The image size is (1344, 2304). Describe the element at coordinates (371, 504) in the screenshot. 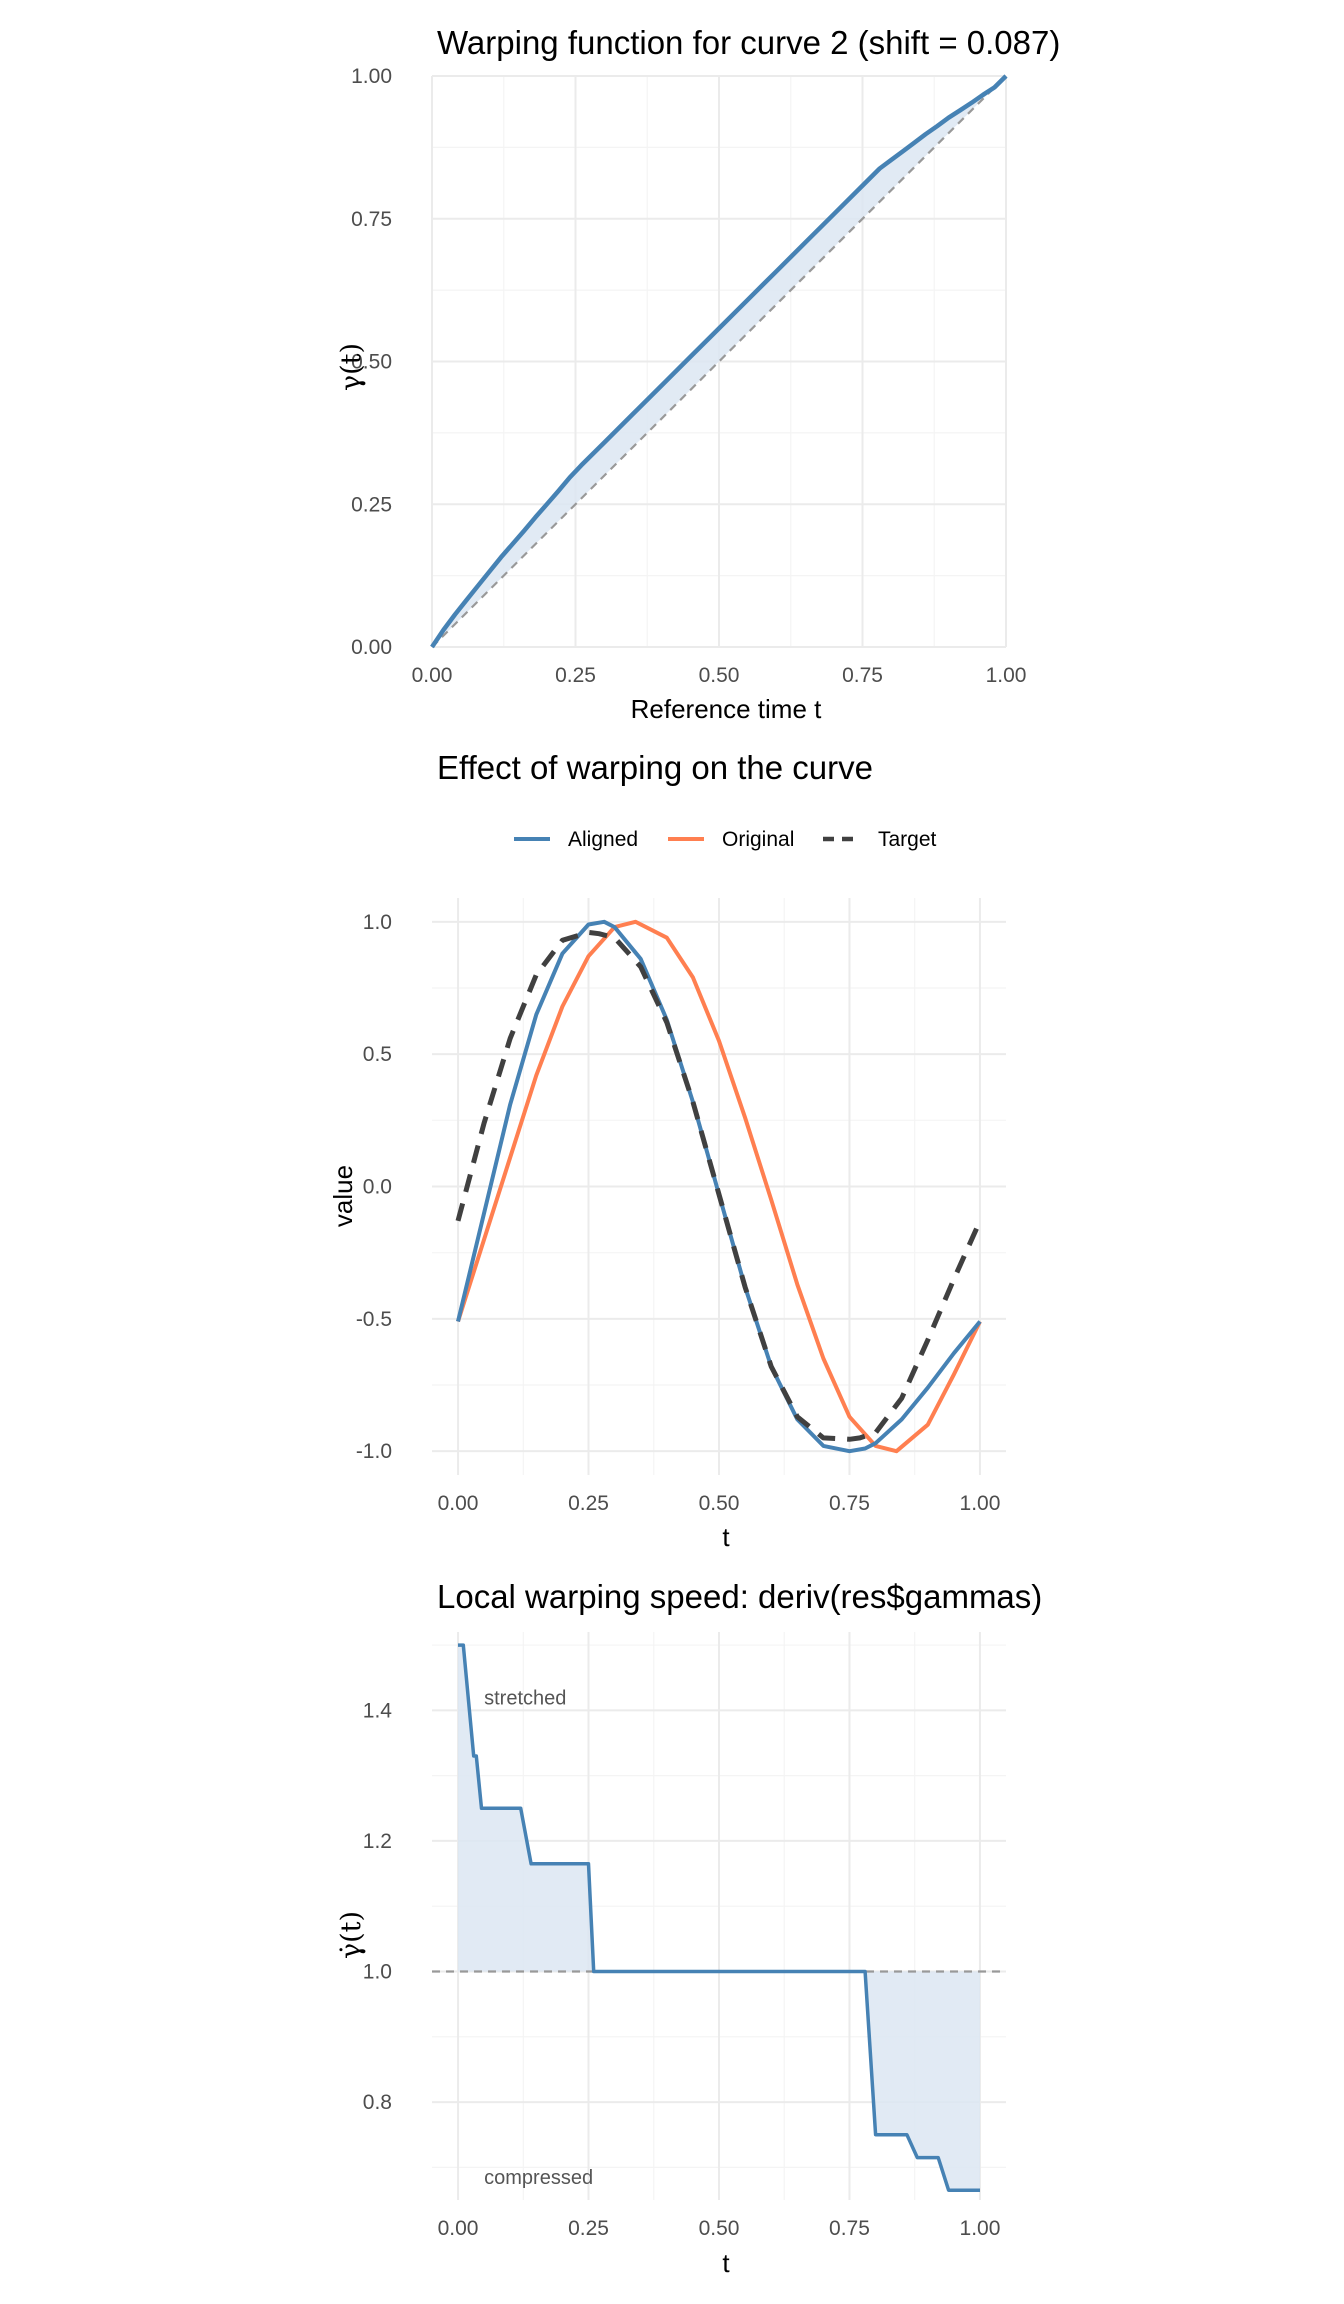

I see `panel-1-y-tick-label: 0.25` at that location.